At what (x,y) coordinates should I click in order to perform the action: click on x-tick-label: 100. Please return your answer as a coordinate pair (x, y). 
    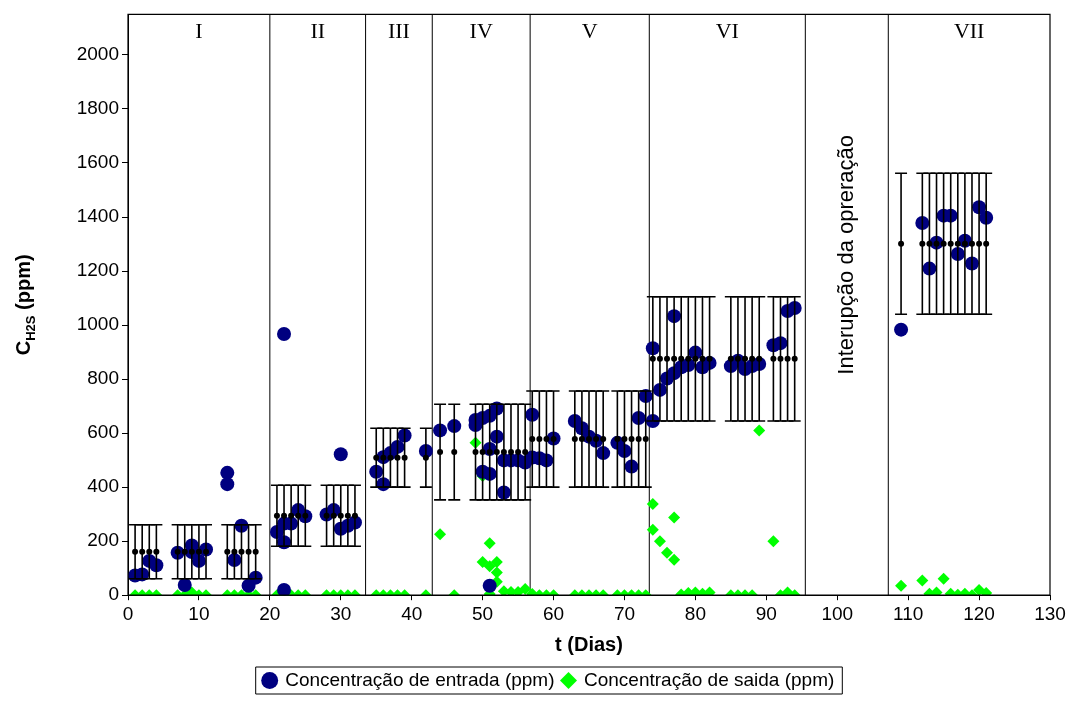
    Looking at the image, I should click on (837, 613).